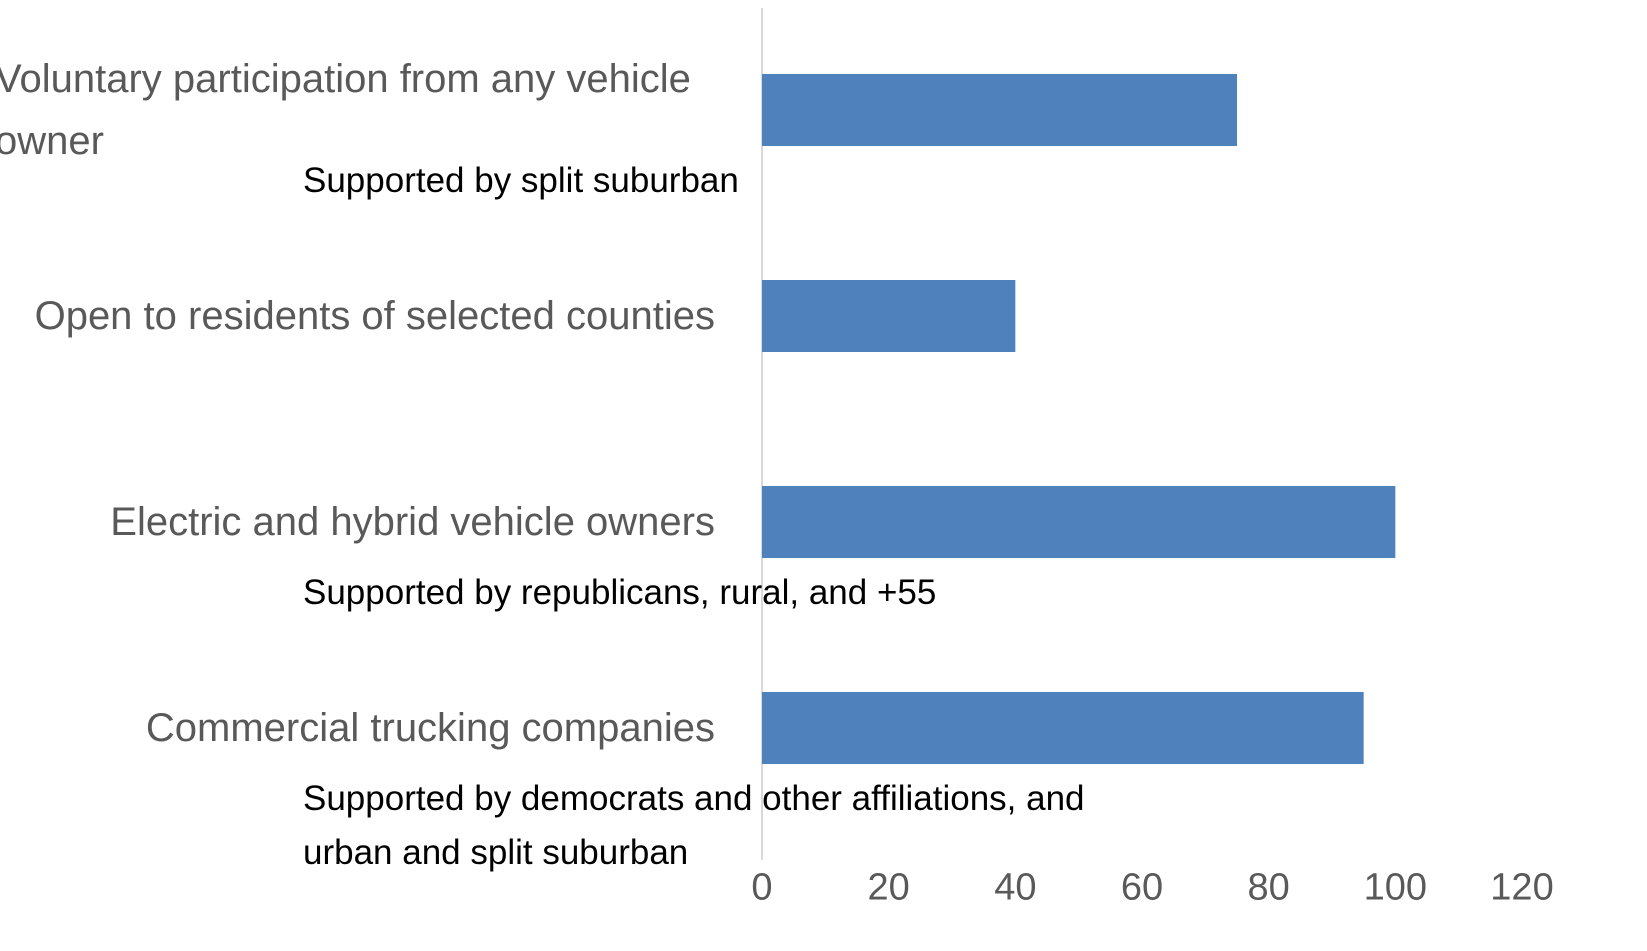 This screenshot has width=1647, height=951. Describe the element at coordinates (1142, 887) in the screenshot. I see `x-tick-label: 60` at that location.